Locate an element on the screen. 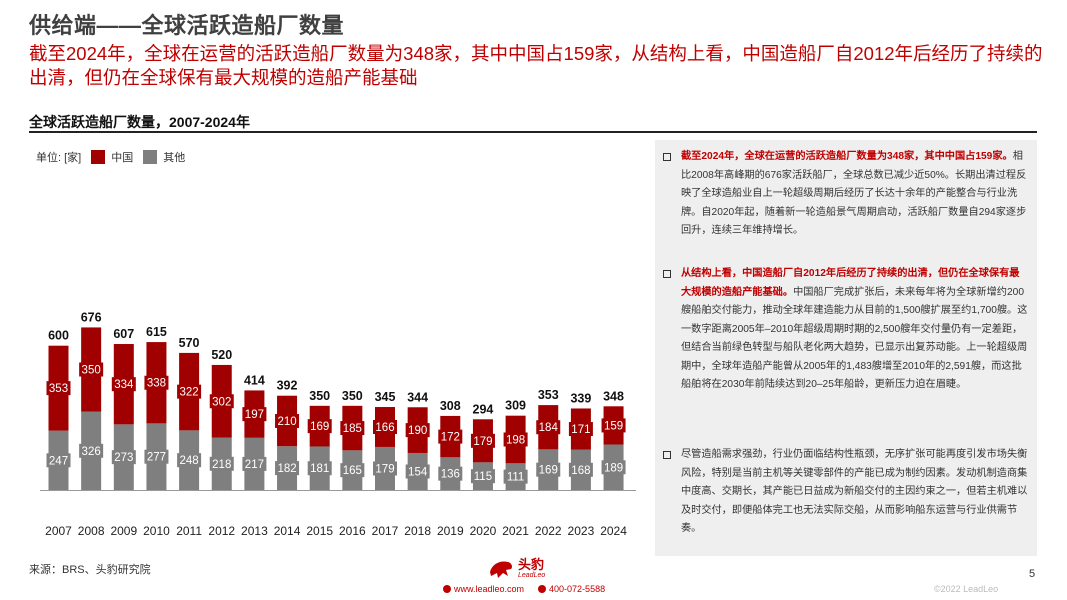  data-label-china-2020: 179 is located at coordinates (482, 442).